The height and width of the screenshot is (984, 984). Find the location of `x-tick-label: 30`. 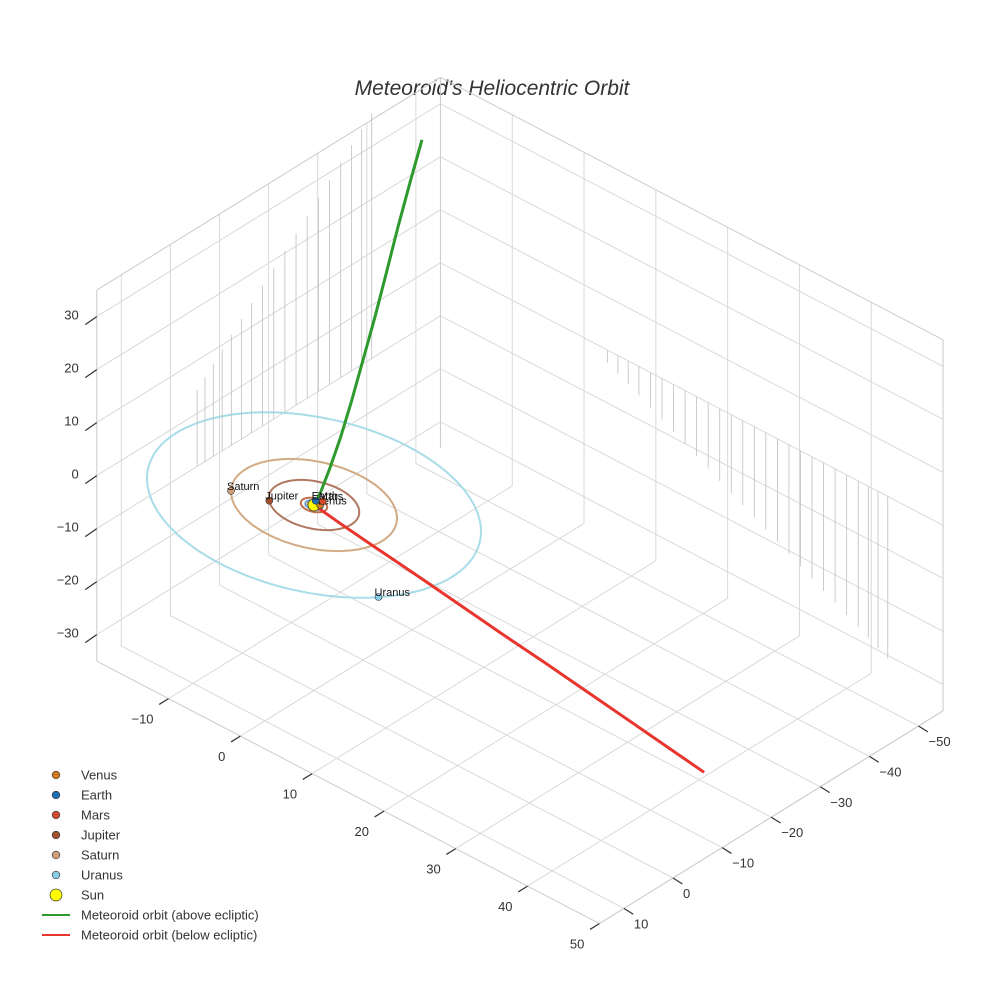

x-tick-label: 30 is located at coordinates (433, 869).